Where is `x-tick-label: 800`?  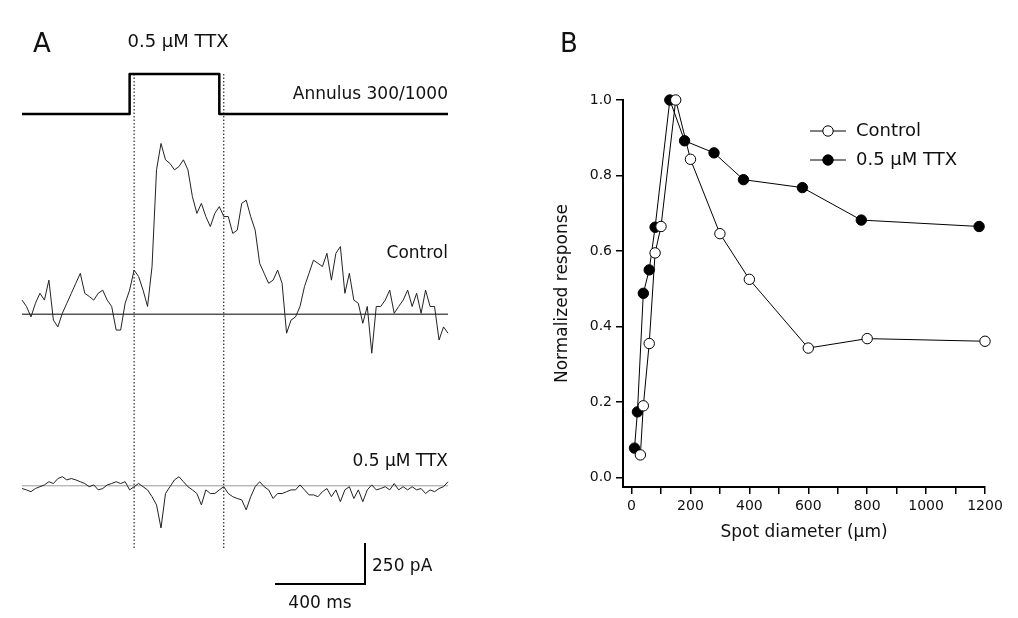
x-tick-label: 800 is located at coordinates (867, 505).